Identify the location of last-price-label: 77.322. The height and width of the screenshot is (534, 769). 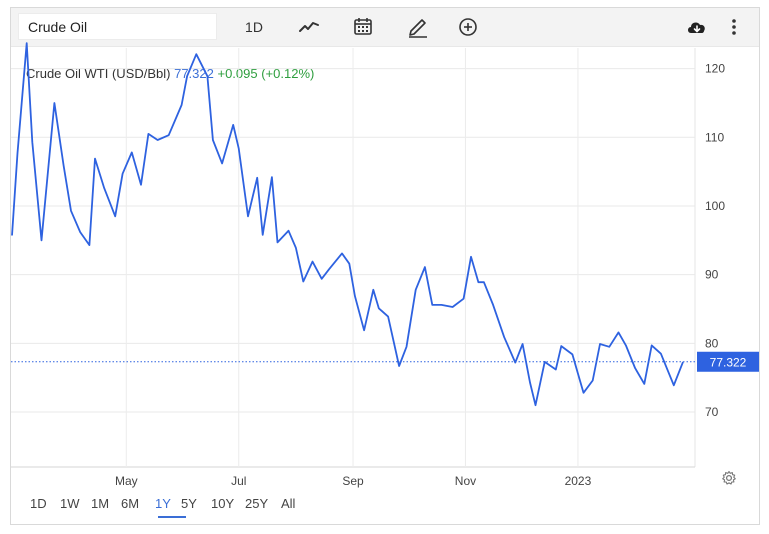
(728, 362).